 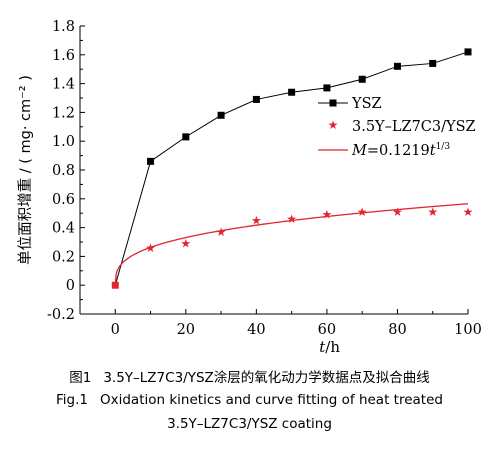 What do you see at coordinates (322, 347) in the screenshot?
I see `x-axis-label-var: t` at bounding box center [322, 347].